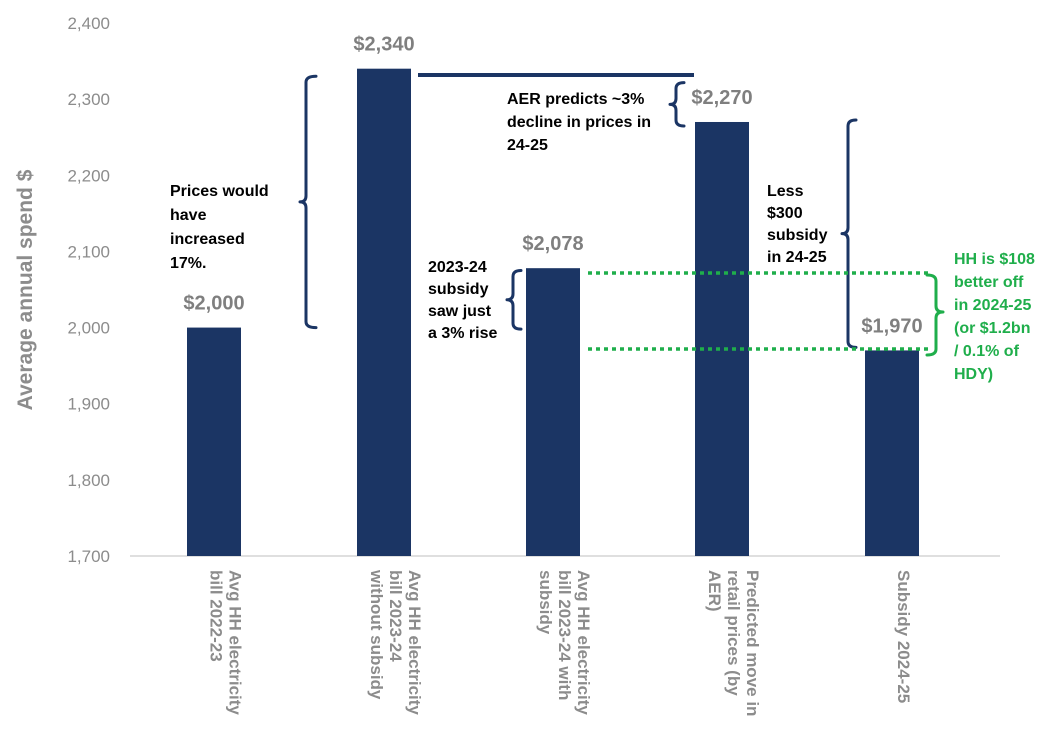 Image resolution: width=1048 pixels, height=739 pixels. I want to click on increase-annotation-line-2: have, so click(188, 215).